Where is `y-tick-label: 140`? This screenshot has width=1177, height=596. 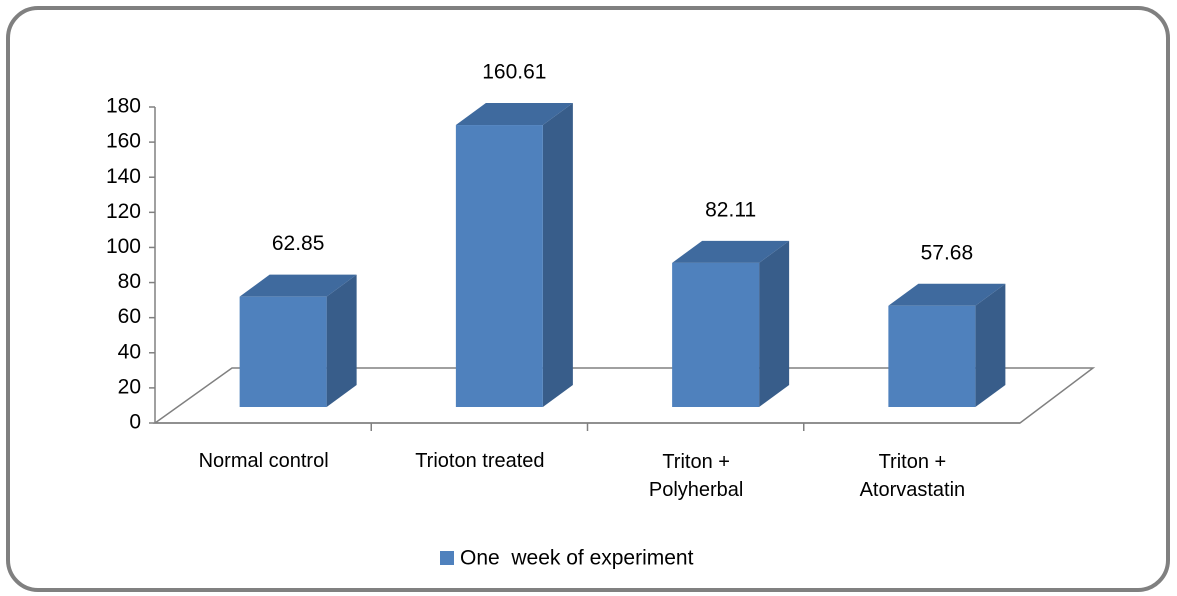 y-tick-label: 140 is located at coordinates (123, 176).